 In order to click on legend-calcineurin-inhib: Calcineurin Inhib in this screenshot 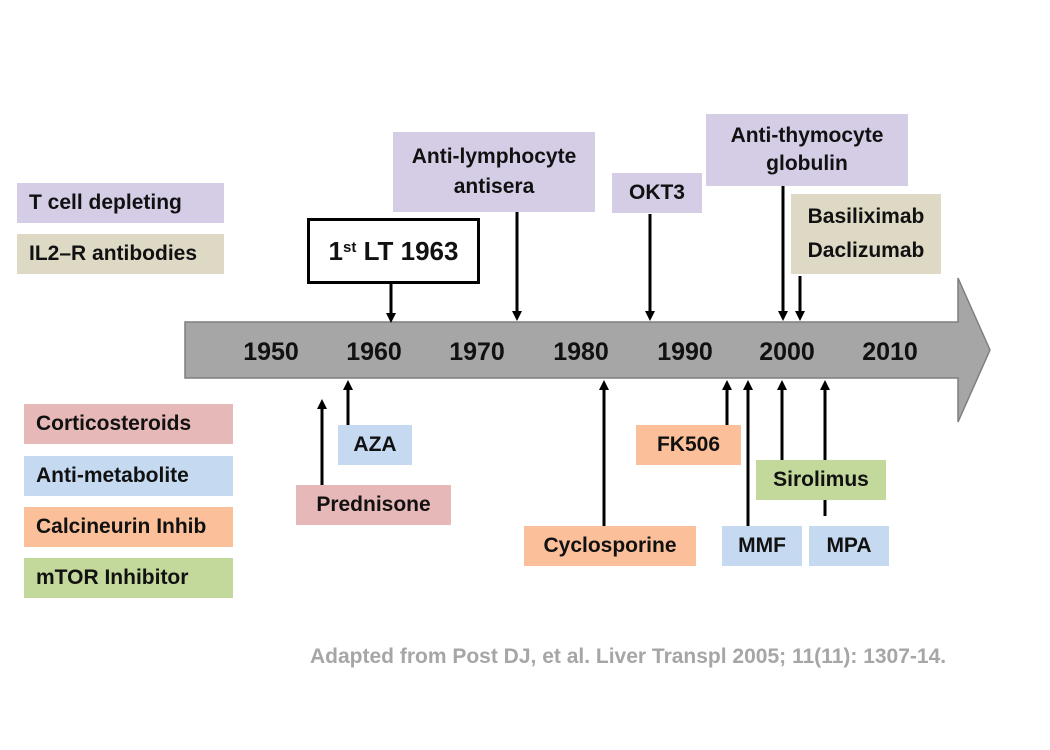, I will do `click(128, 527)`.